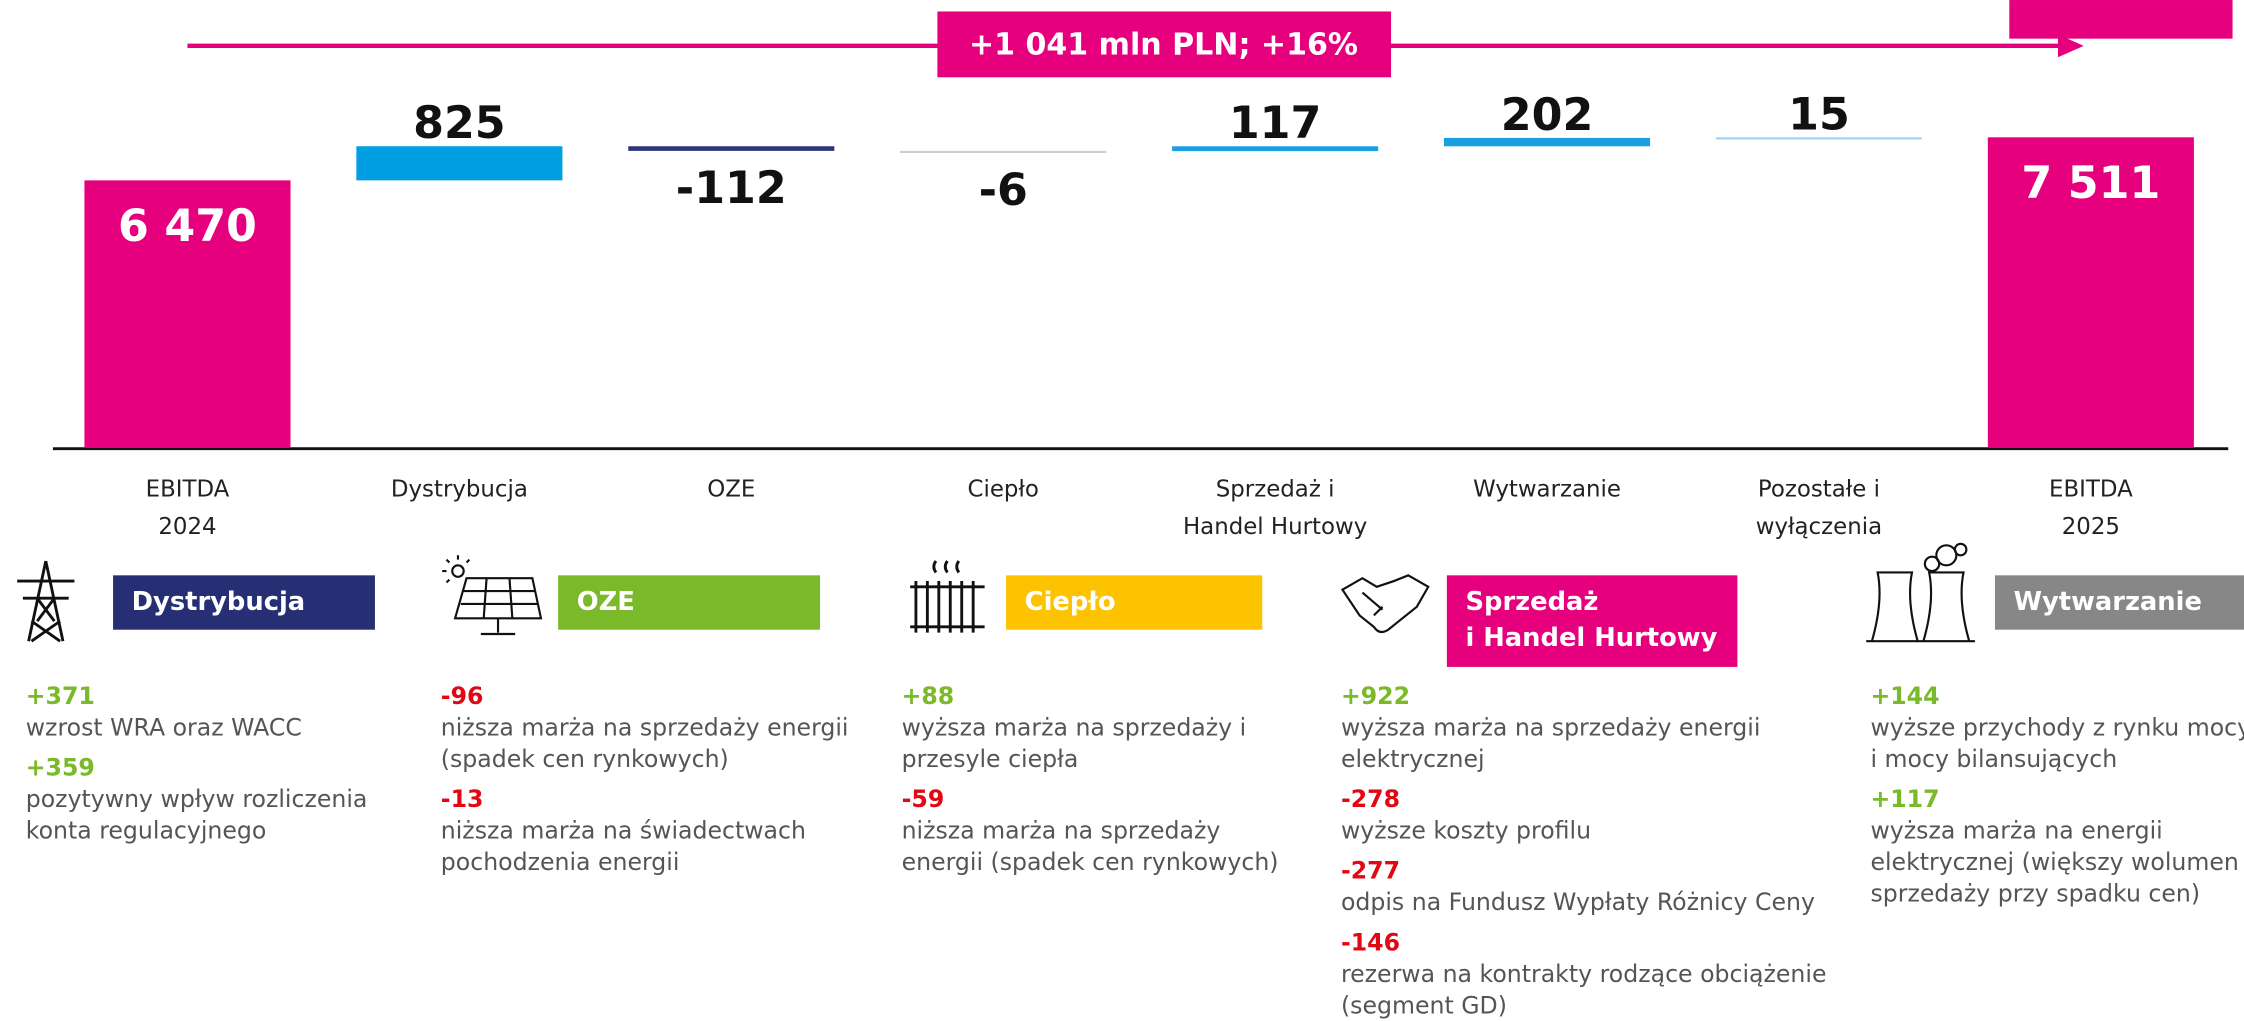  I want to click on value-label: 7 511, so click(2090, 183).